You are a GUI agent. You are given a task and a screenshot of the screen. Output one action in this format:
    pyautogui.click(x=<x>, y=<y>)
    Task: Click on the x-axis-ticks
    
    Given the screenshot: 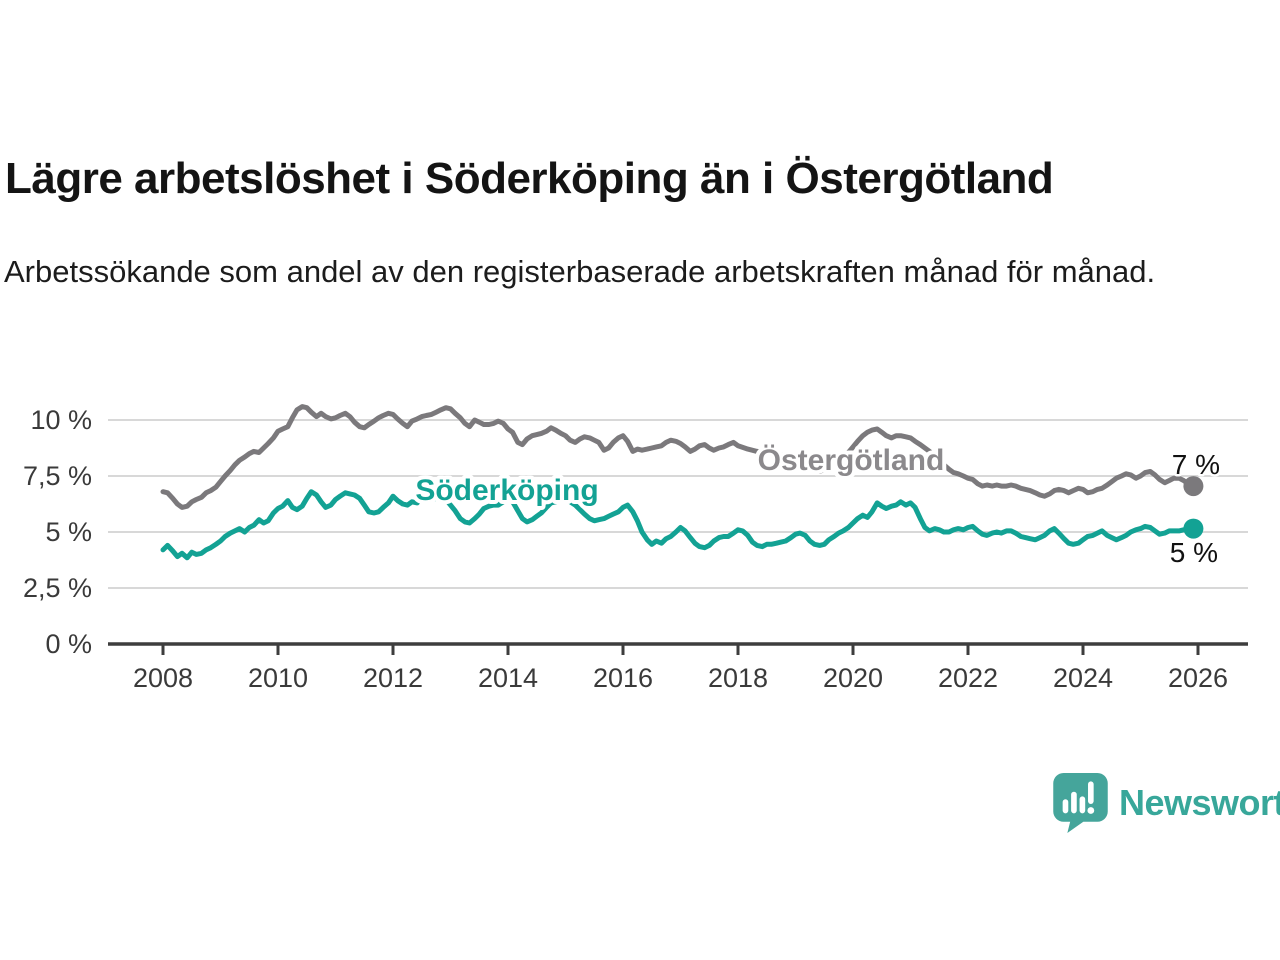 What is the action you would take?
    pyautogui.click(x=680, y=649)
    